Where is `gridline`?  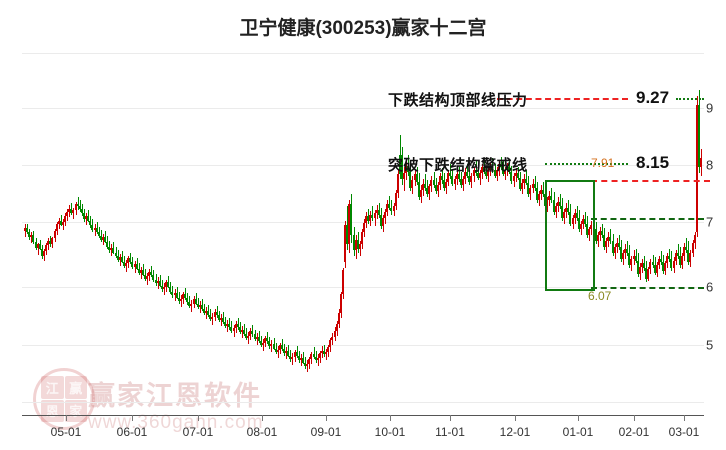
gridline is located at coordinates (363, 287).